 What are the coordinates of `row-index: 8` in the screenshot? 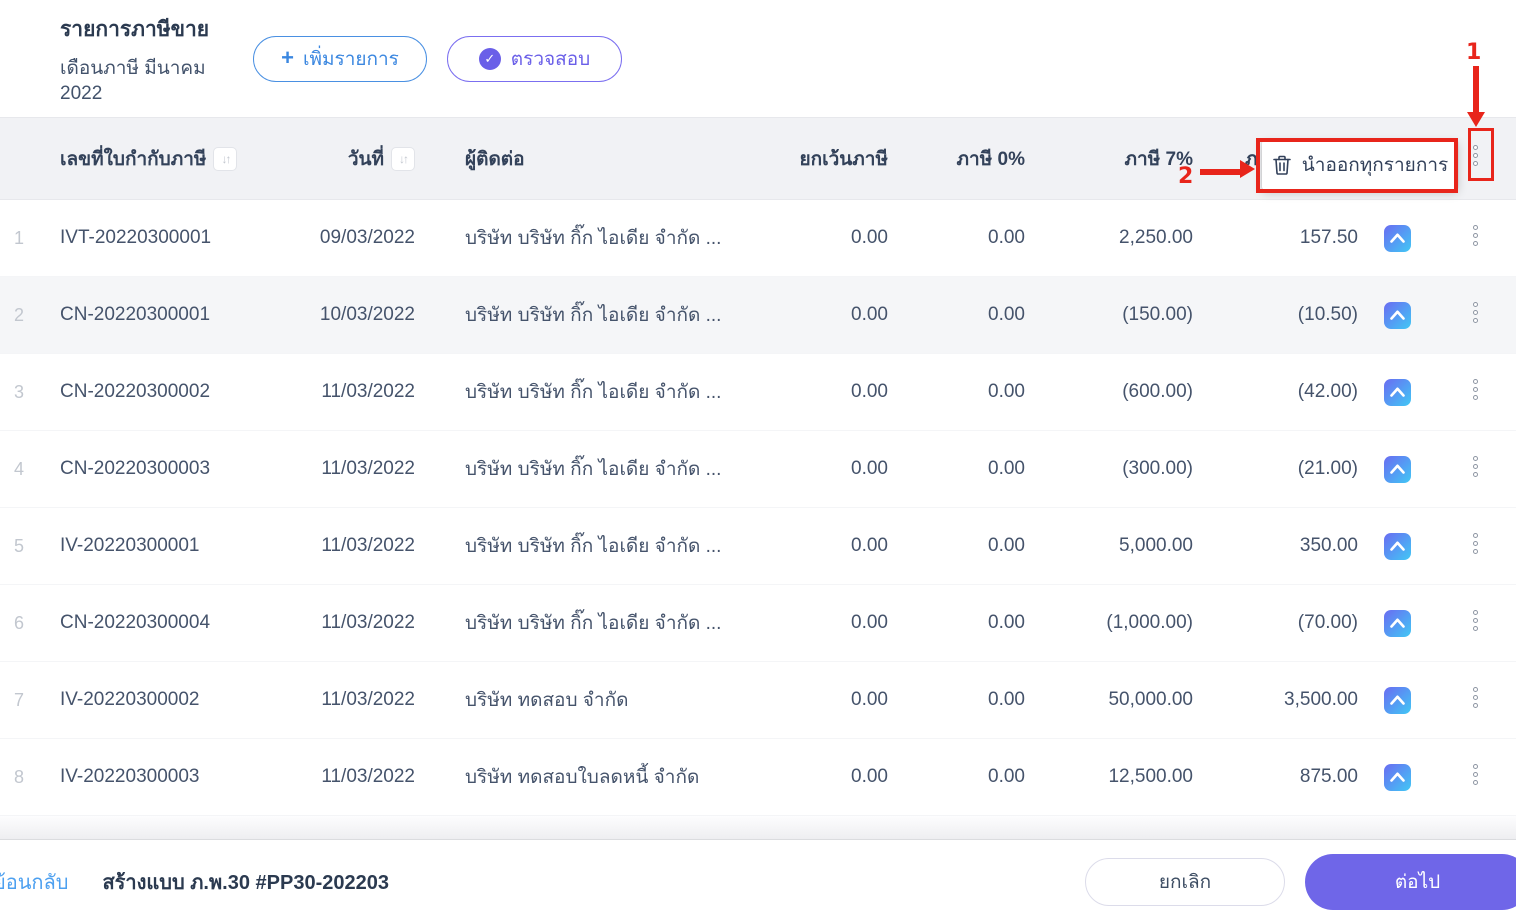 It's located at (20, 777).